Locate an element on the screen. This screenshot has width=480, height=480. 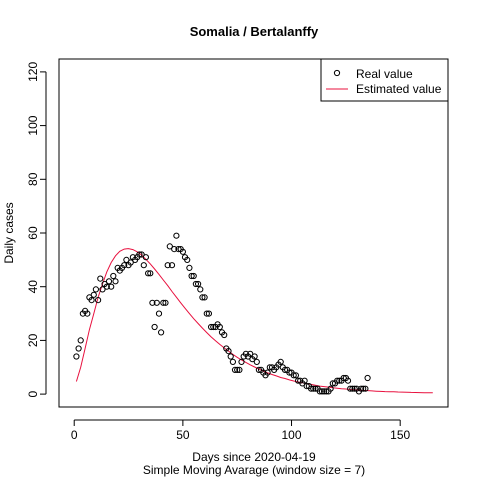
chart-title: Somalia / Bertalanffy is located at coordinates (254, 31).